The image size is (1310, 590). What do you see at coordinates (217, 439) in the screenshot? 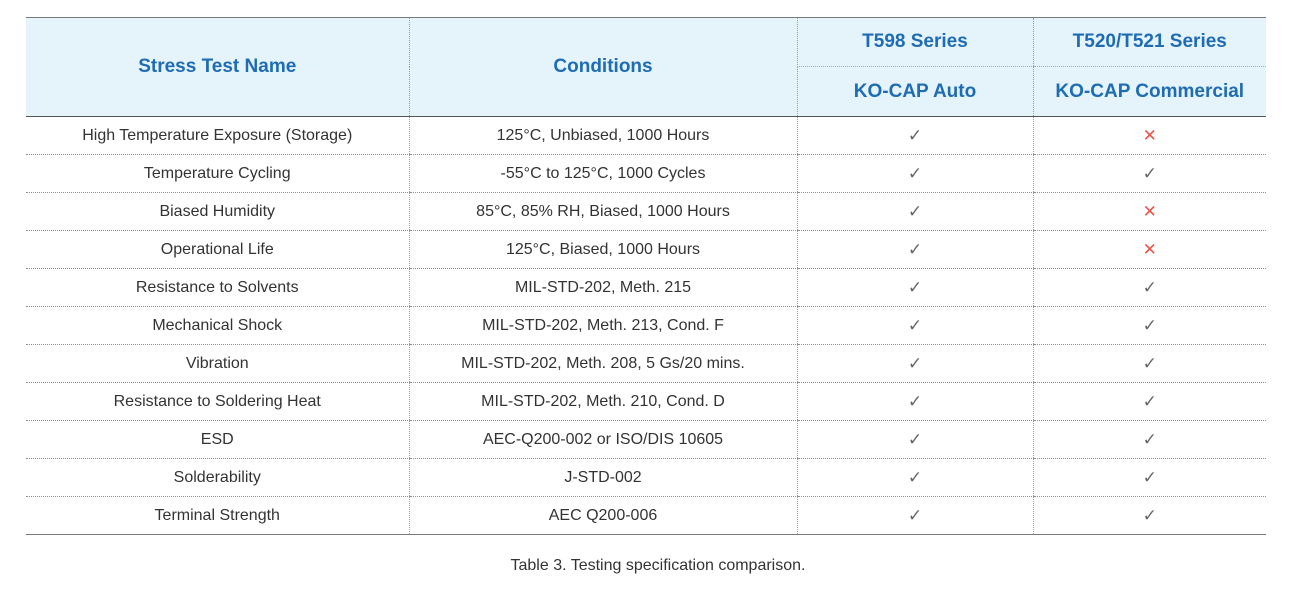
I see `test-name-cell: ESD` at bounding box center [217, 439].